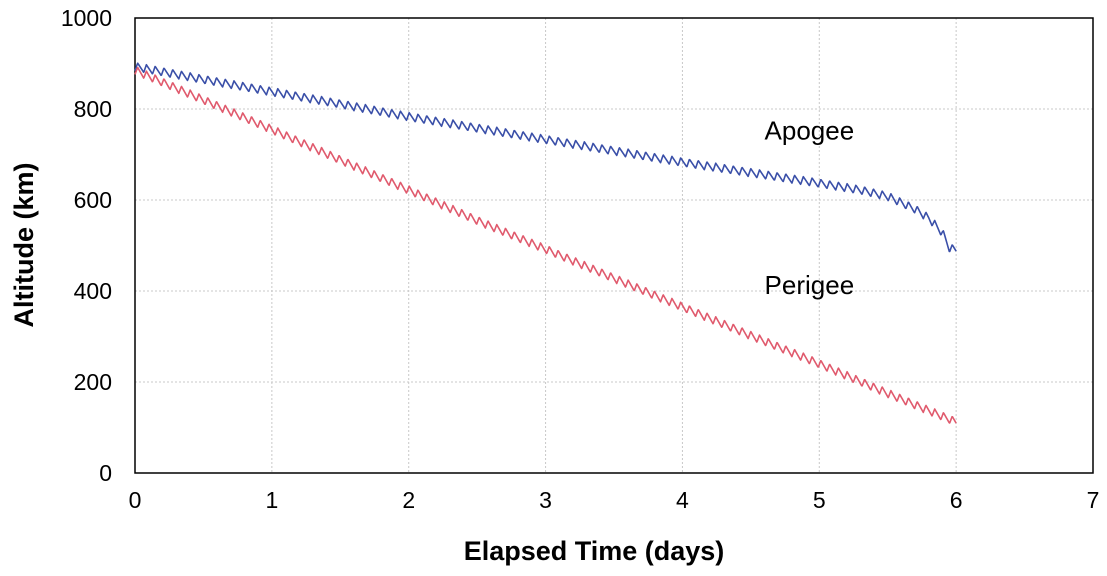 This screenshot has height=576, width=1107. I want to click on x-axis-title: Elapsed Time (days), so click(594, 551).